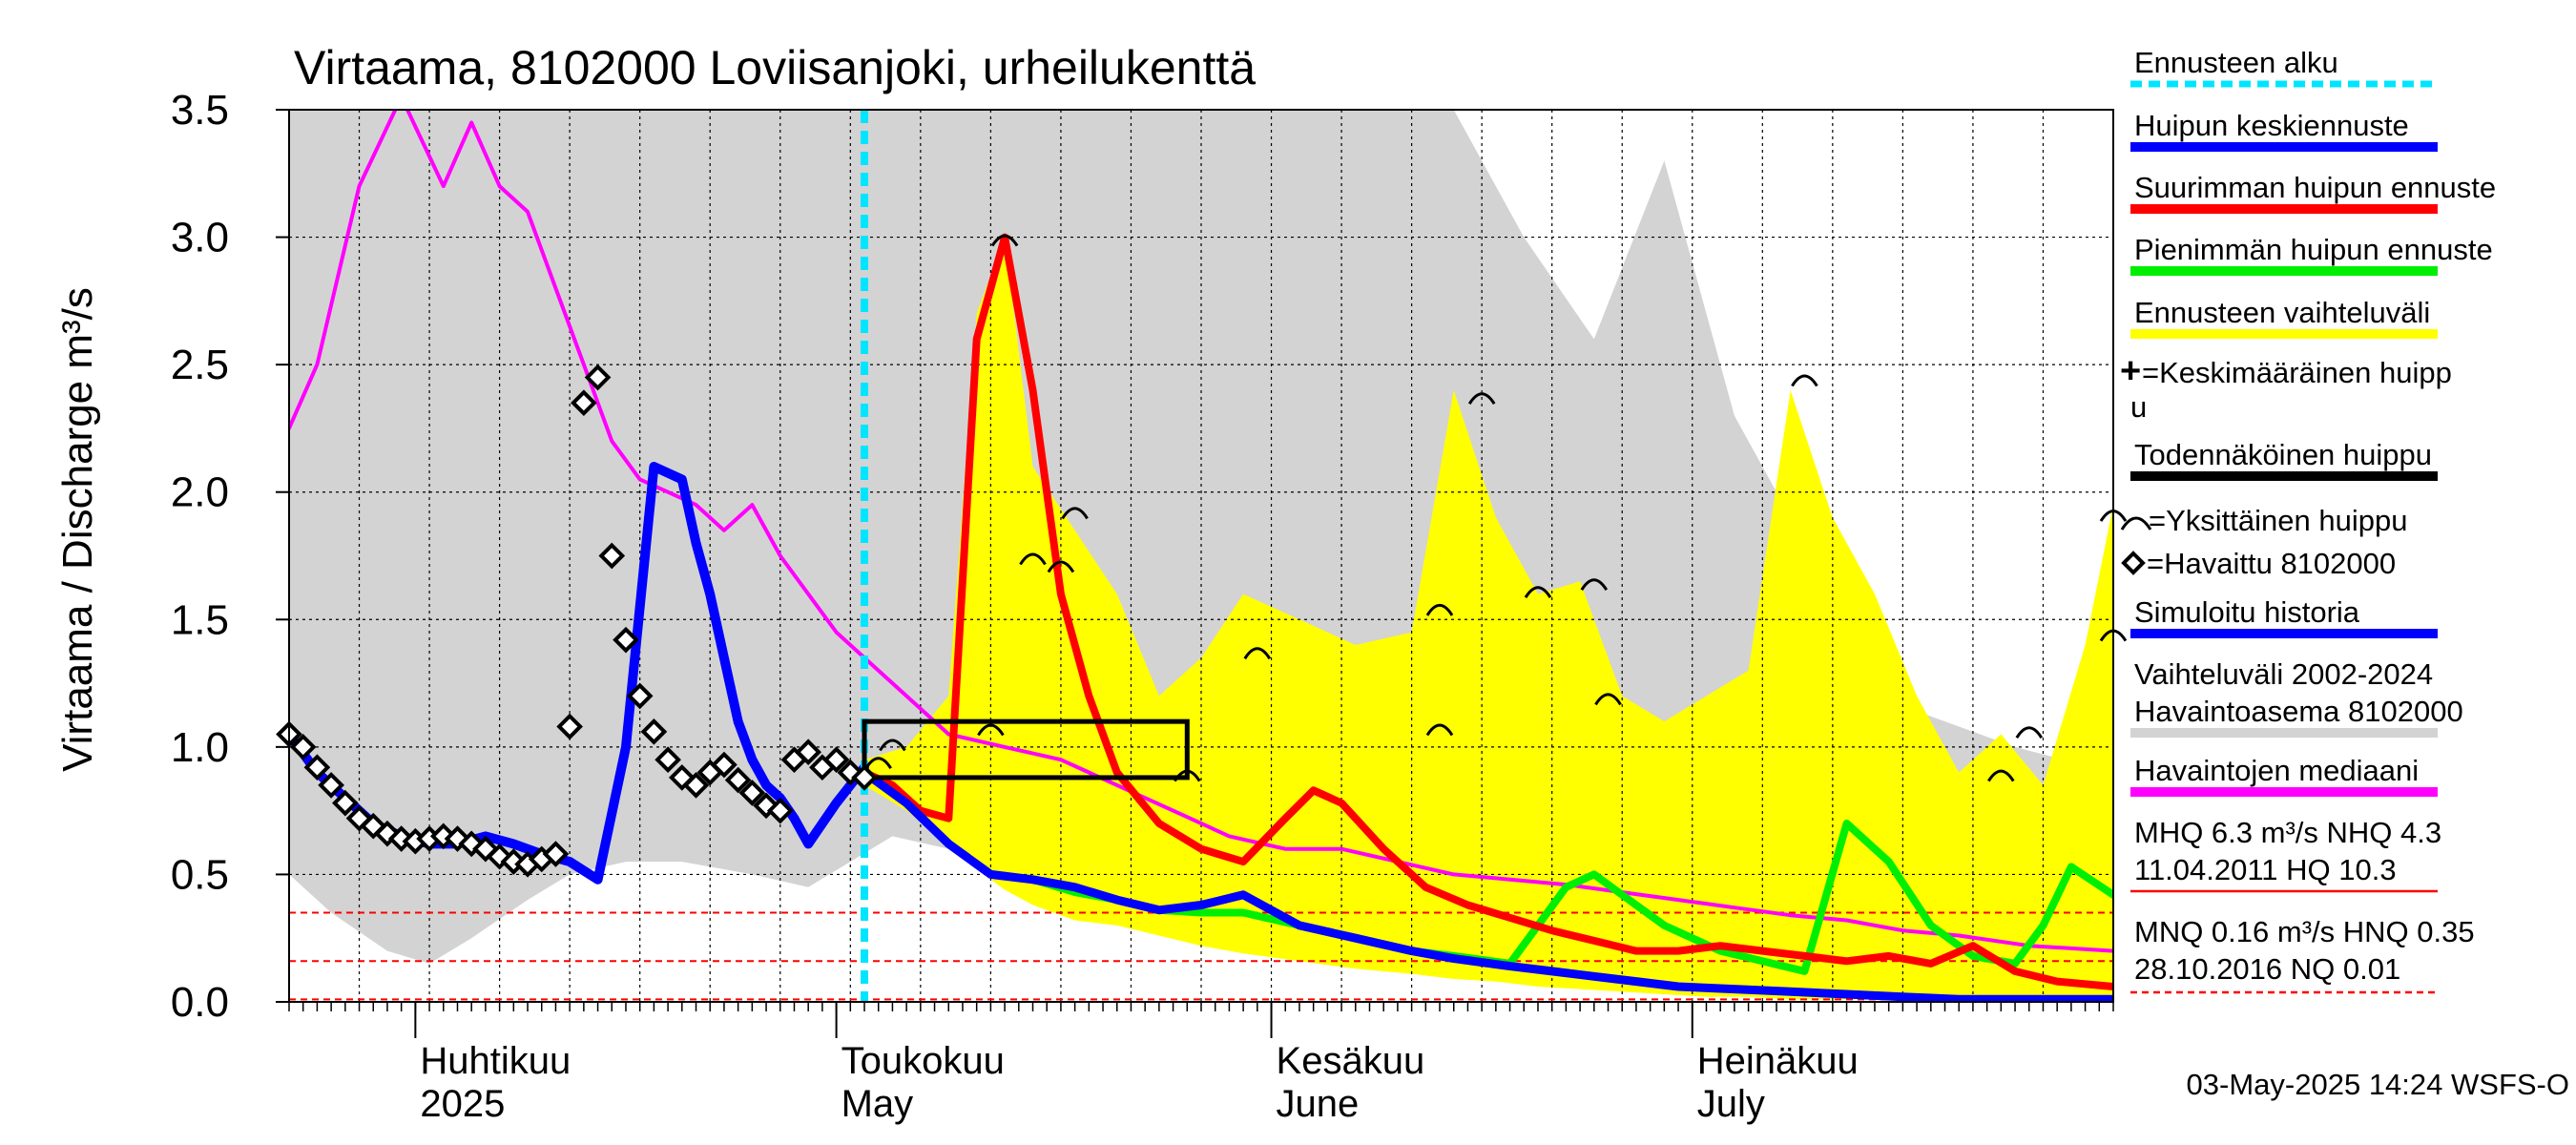 Image resolution: width=2576 pixels, height=1145 pixels. I want to click on legend-label: MHQ 6.3 m³/s NHQ 4.3, so click(2287, 832).